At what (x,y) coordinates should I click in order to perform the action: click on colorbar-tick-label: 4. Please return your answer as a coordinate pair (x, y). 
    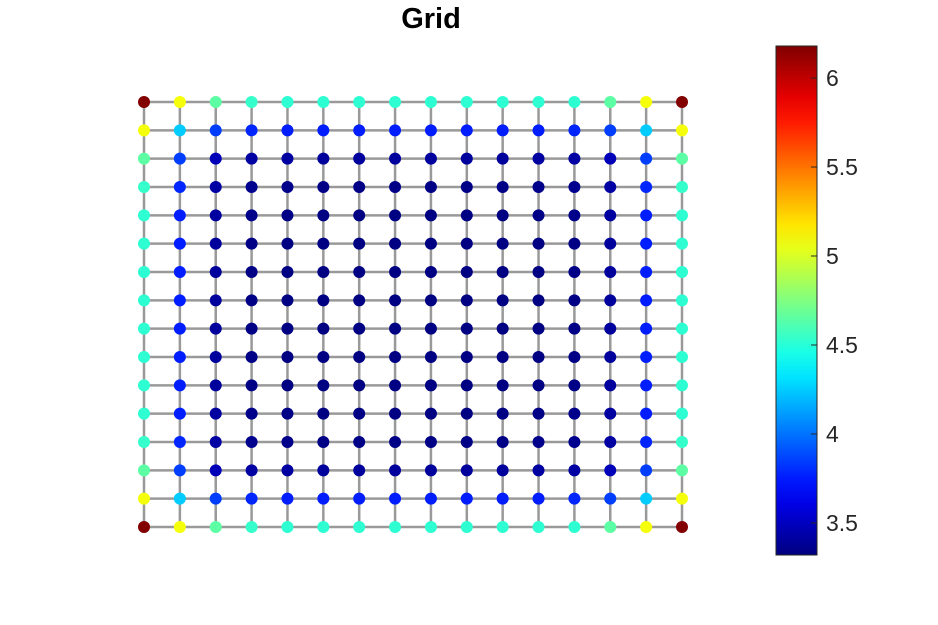
    Looking at the image, I should click on (832, 434).